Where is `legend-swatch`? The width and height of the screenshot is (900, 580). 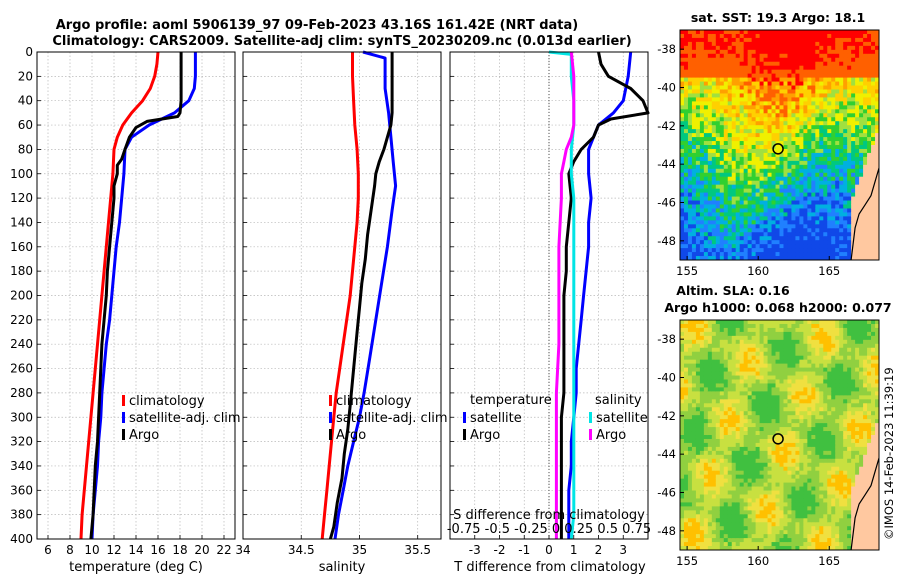
legend-swatch is located at coordinates (330, 417).